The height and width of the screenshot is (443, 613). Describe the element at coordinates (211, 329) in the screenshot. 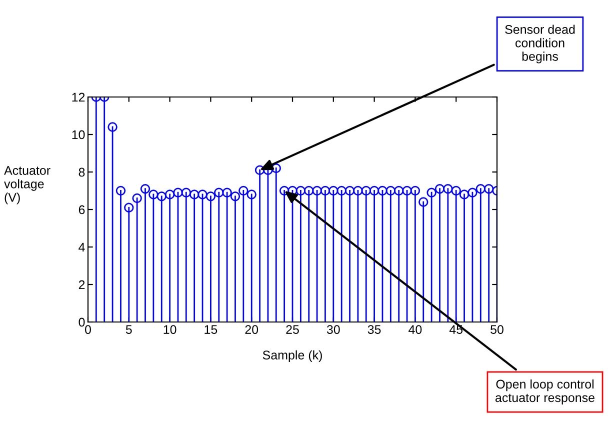

I see `x-tick-label: 15` at that location.